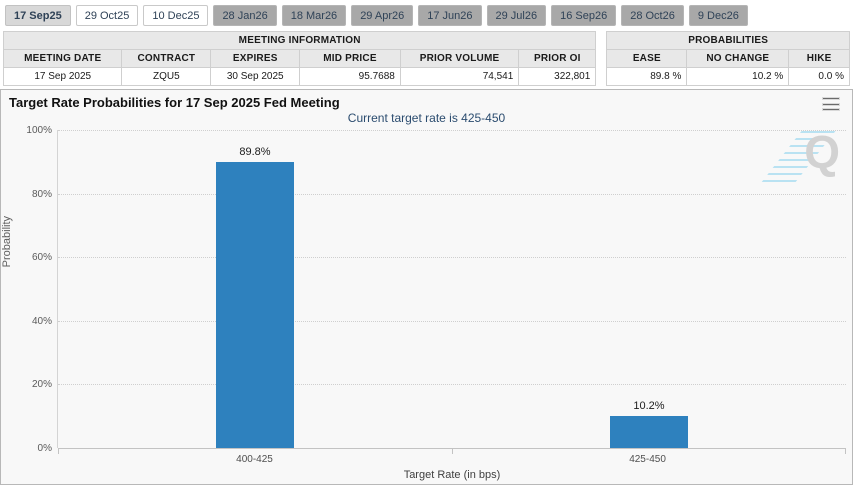 Image resolution: width=853 pixels, height=489 pixels. Describe the element at coordinates (831, 104) in the screenshot. I see `hamburger-menu-icon` at that location.